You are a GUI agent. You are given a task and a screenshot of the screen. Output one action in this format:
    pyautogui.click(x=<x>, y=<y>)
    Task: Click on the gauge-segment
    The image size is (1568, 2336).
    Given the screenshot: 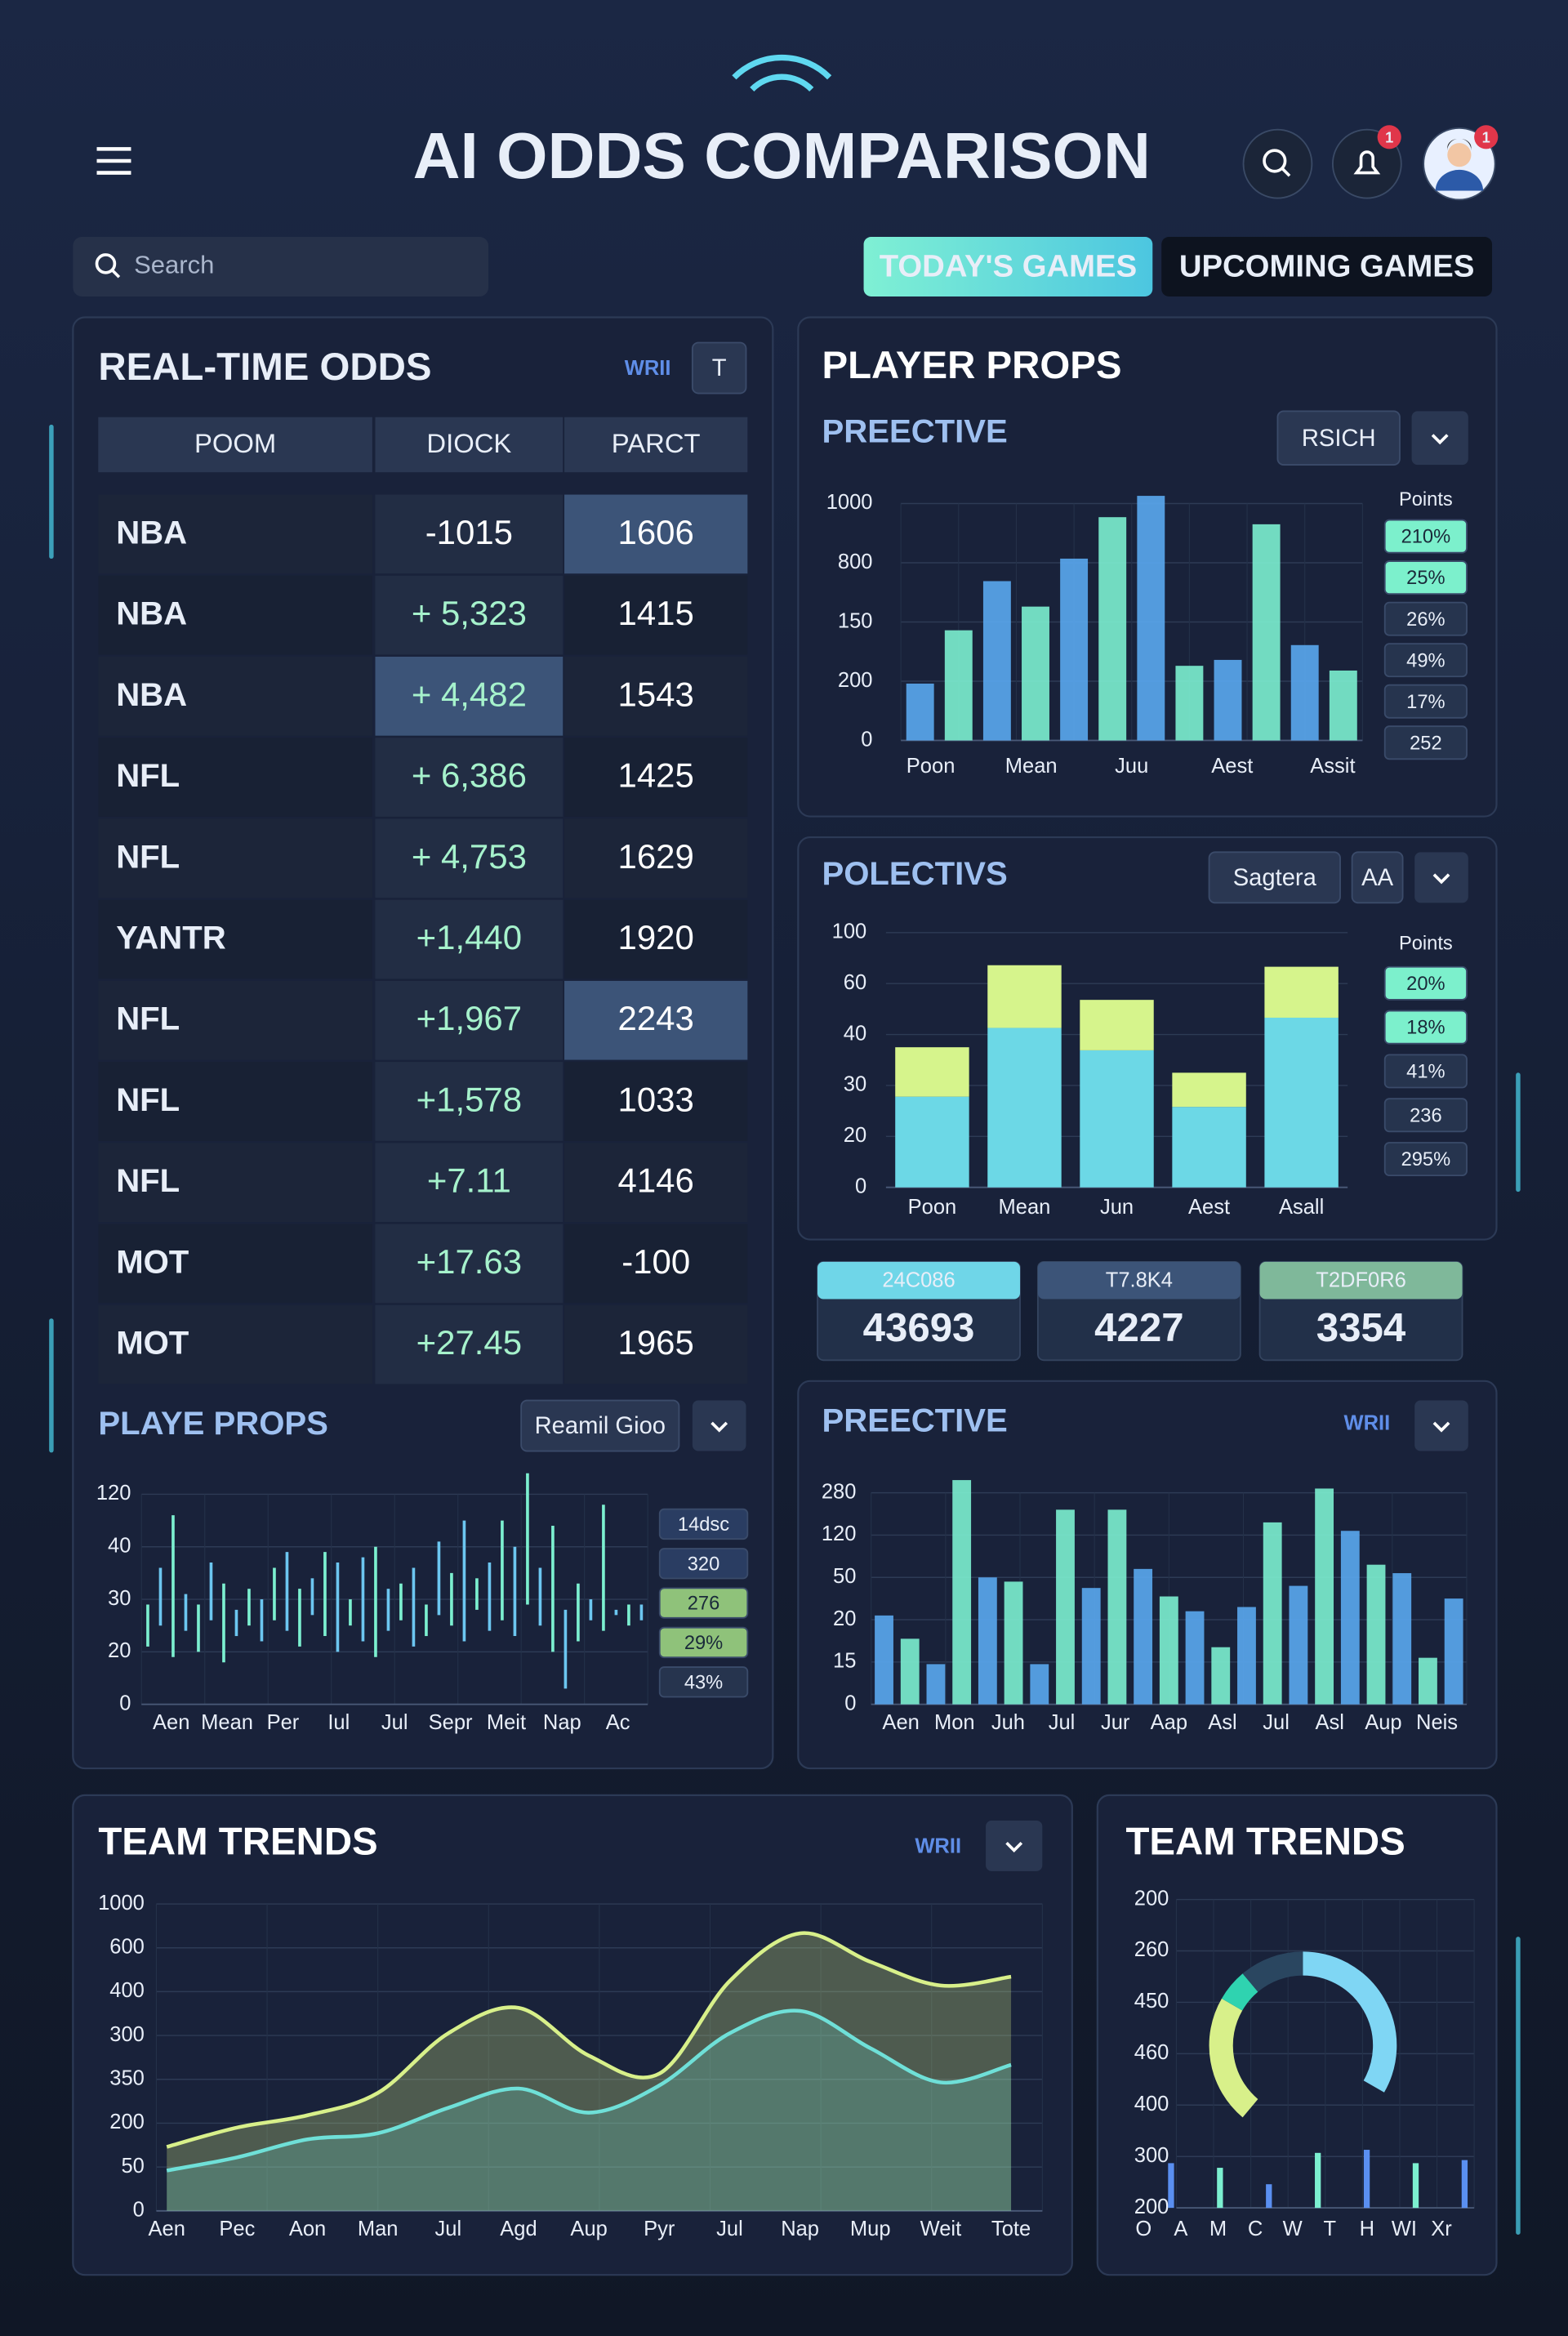 What is the action you would take?
    pyautogui.click(x=1239, y=1992)
    